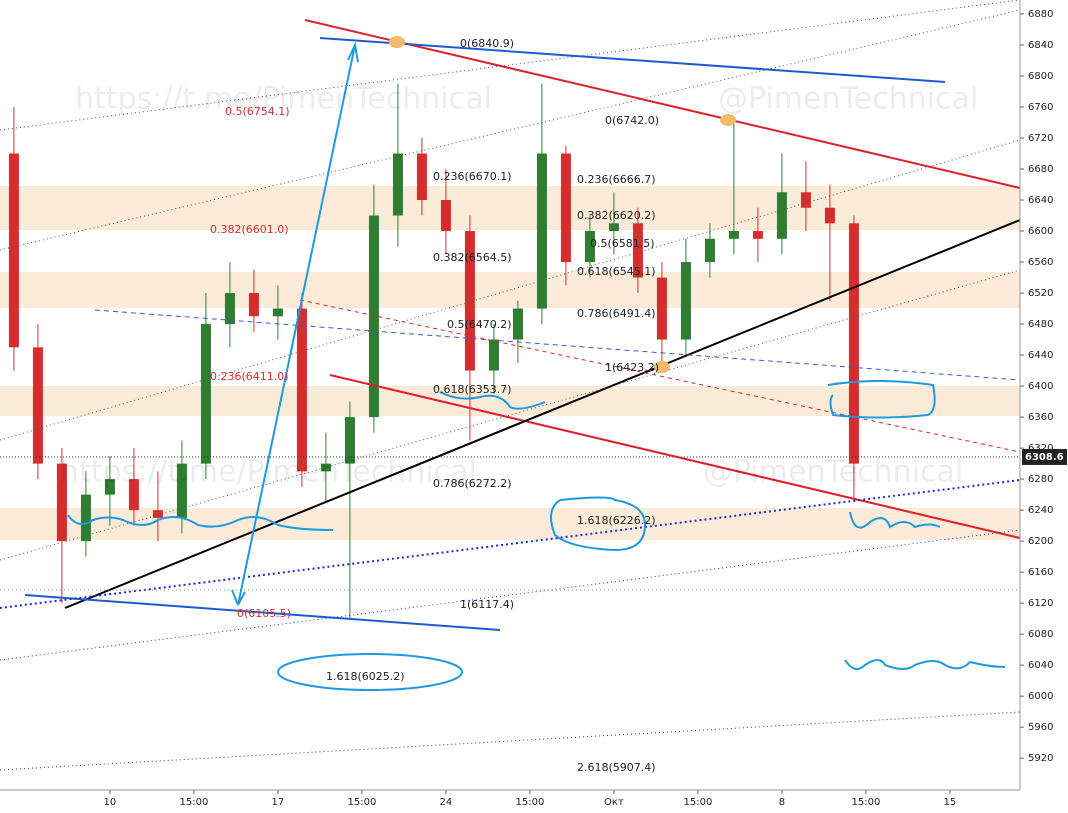 This screenshot has height=813, width=1068. I want to click on fib-label: 1(6423.2), so click(632, 367).